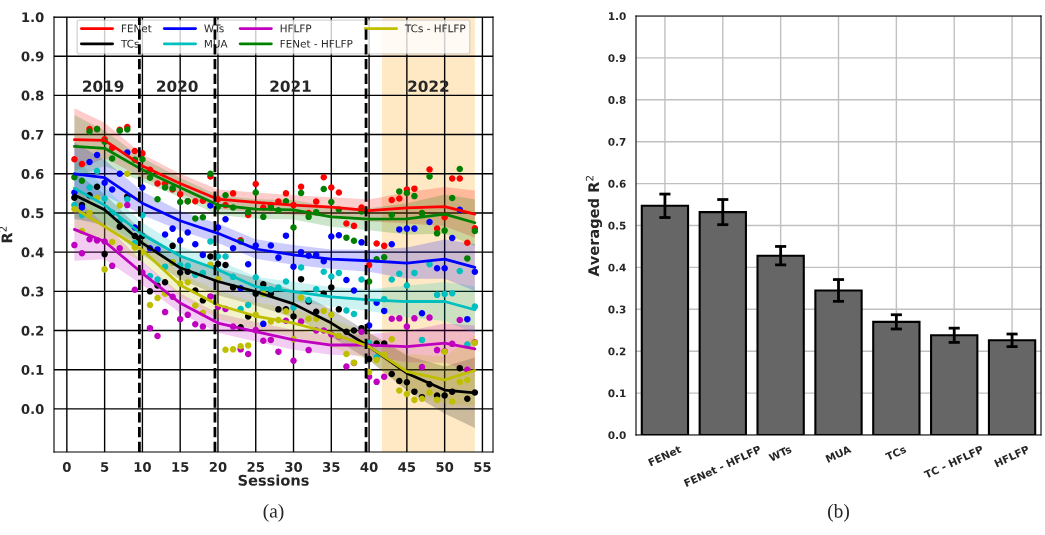 The height and width of the screenshot is (535, 1045). What do you see at coordinates (273, 480) in the screenshot?
I see `x-axis-title: Sessions` at bounding box center [273, 480].